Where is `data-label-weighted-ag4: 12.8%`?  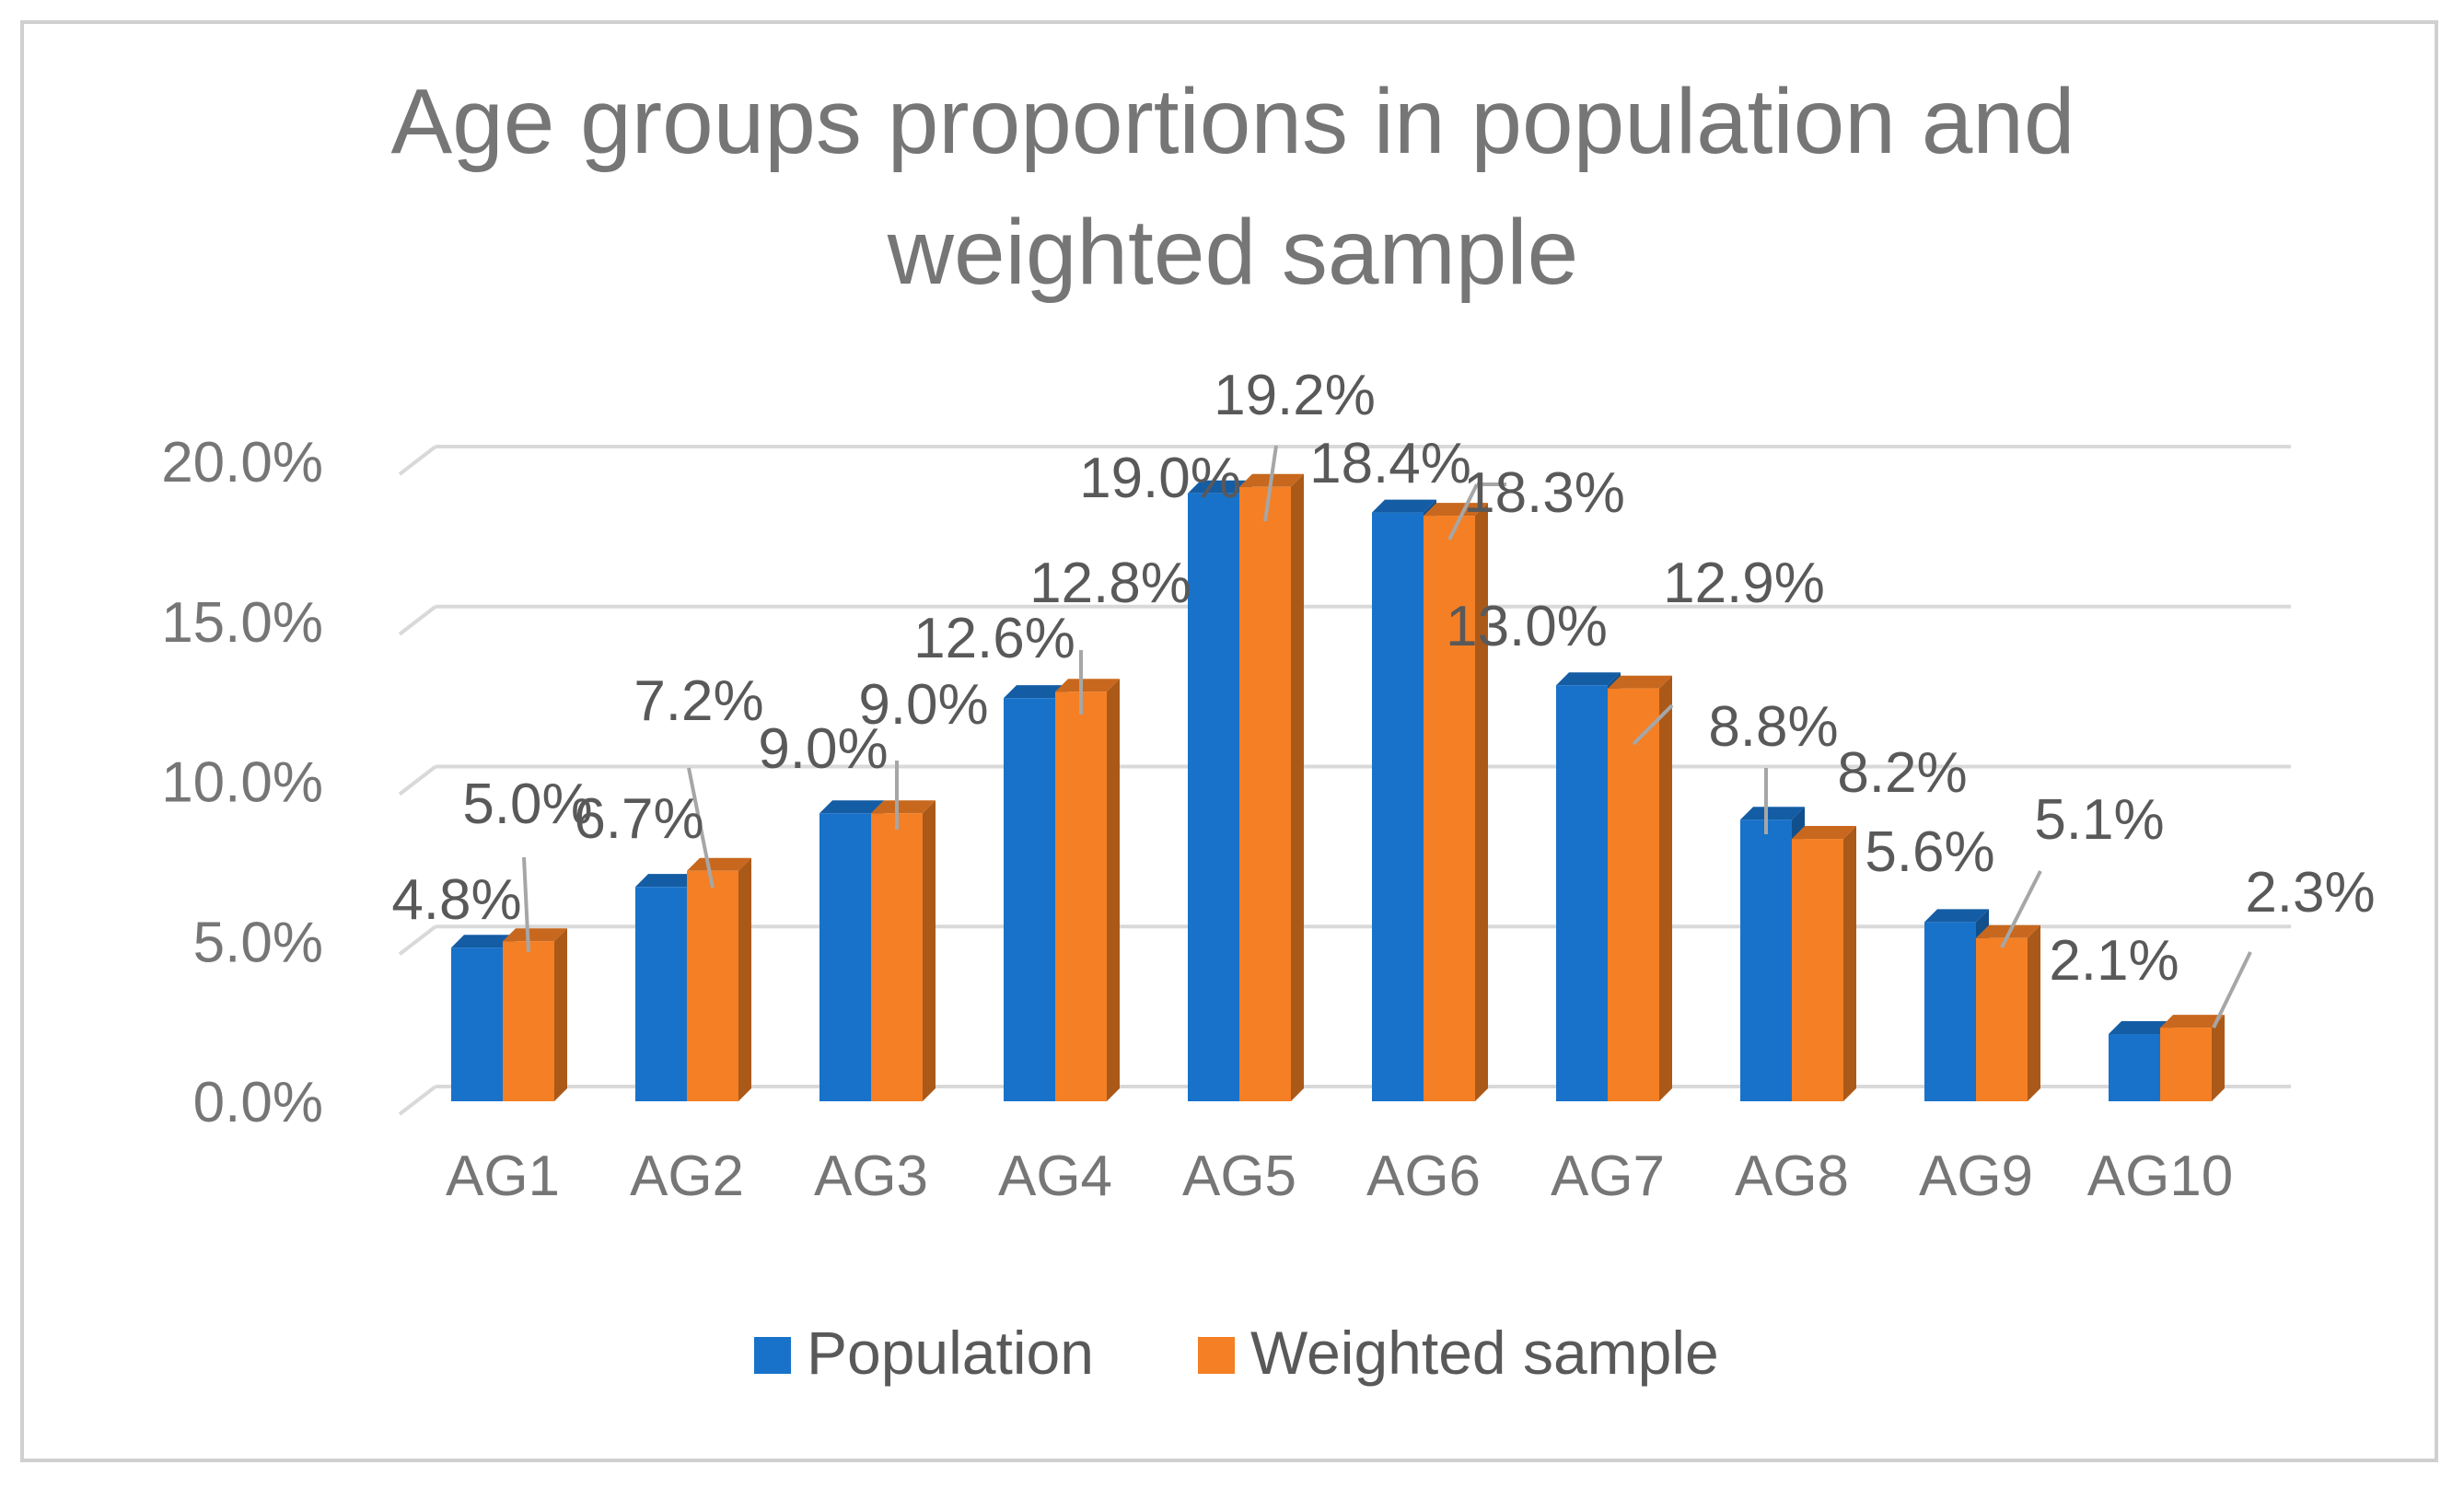 data-label-weighted-ag4: 12.8% is located at coordinates (1110, 583).